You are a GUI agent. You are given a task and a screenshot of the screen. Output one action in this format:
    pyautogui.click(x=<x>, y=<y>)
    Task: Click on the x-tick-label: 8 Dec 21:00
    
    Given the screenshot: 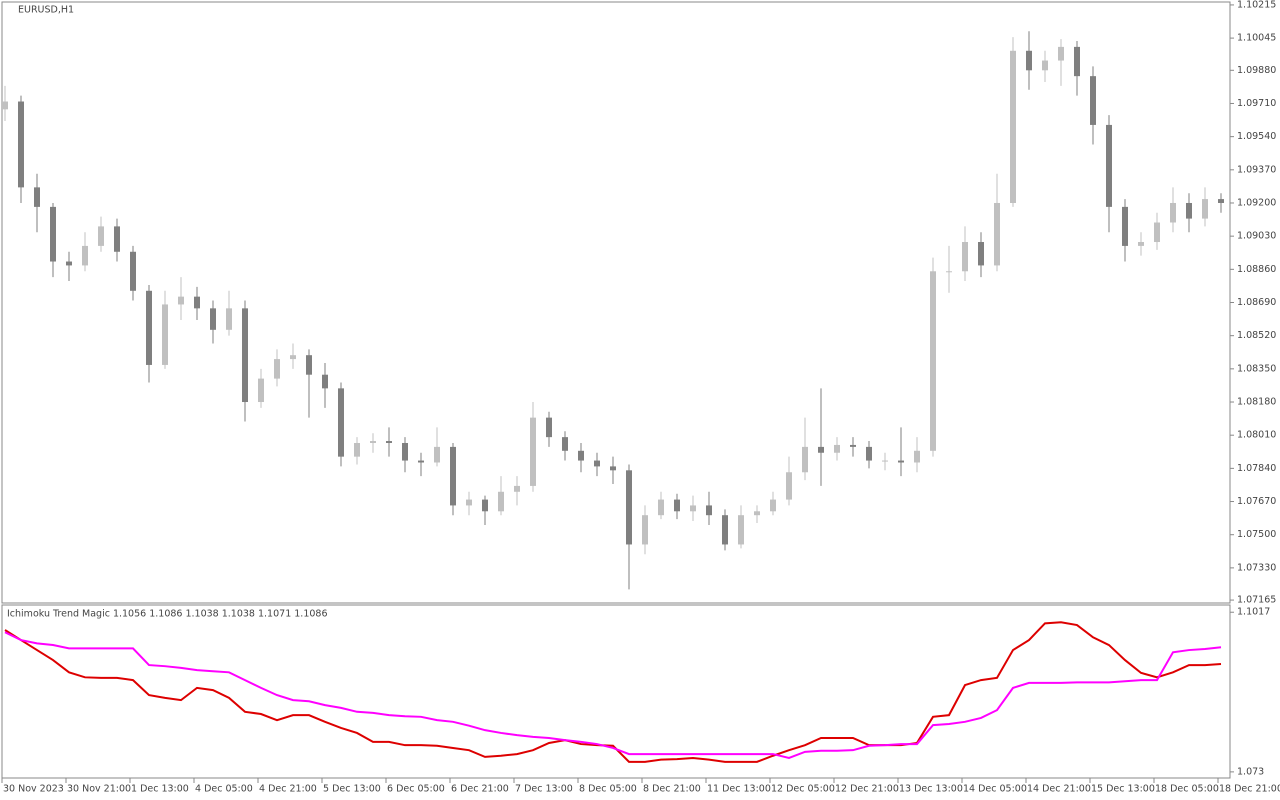 What is the action you would take?
    pyautogui.click(x=672, y=789)
    